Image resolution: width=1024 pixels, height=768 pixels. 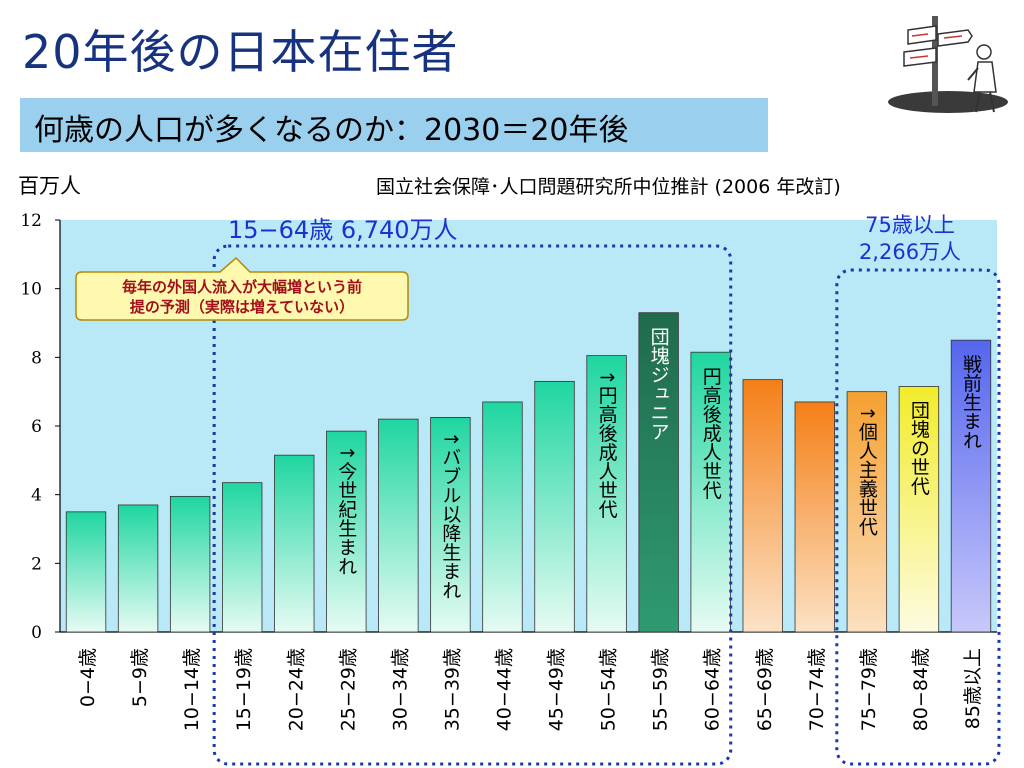 I want to click on x-tick-label: 10−14歳, so click(x=192, y=689).